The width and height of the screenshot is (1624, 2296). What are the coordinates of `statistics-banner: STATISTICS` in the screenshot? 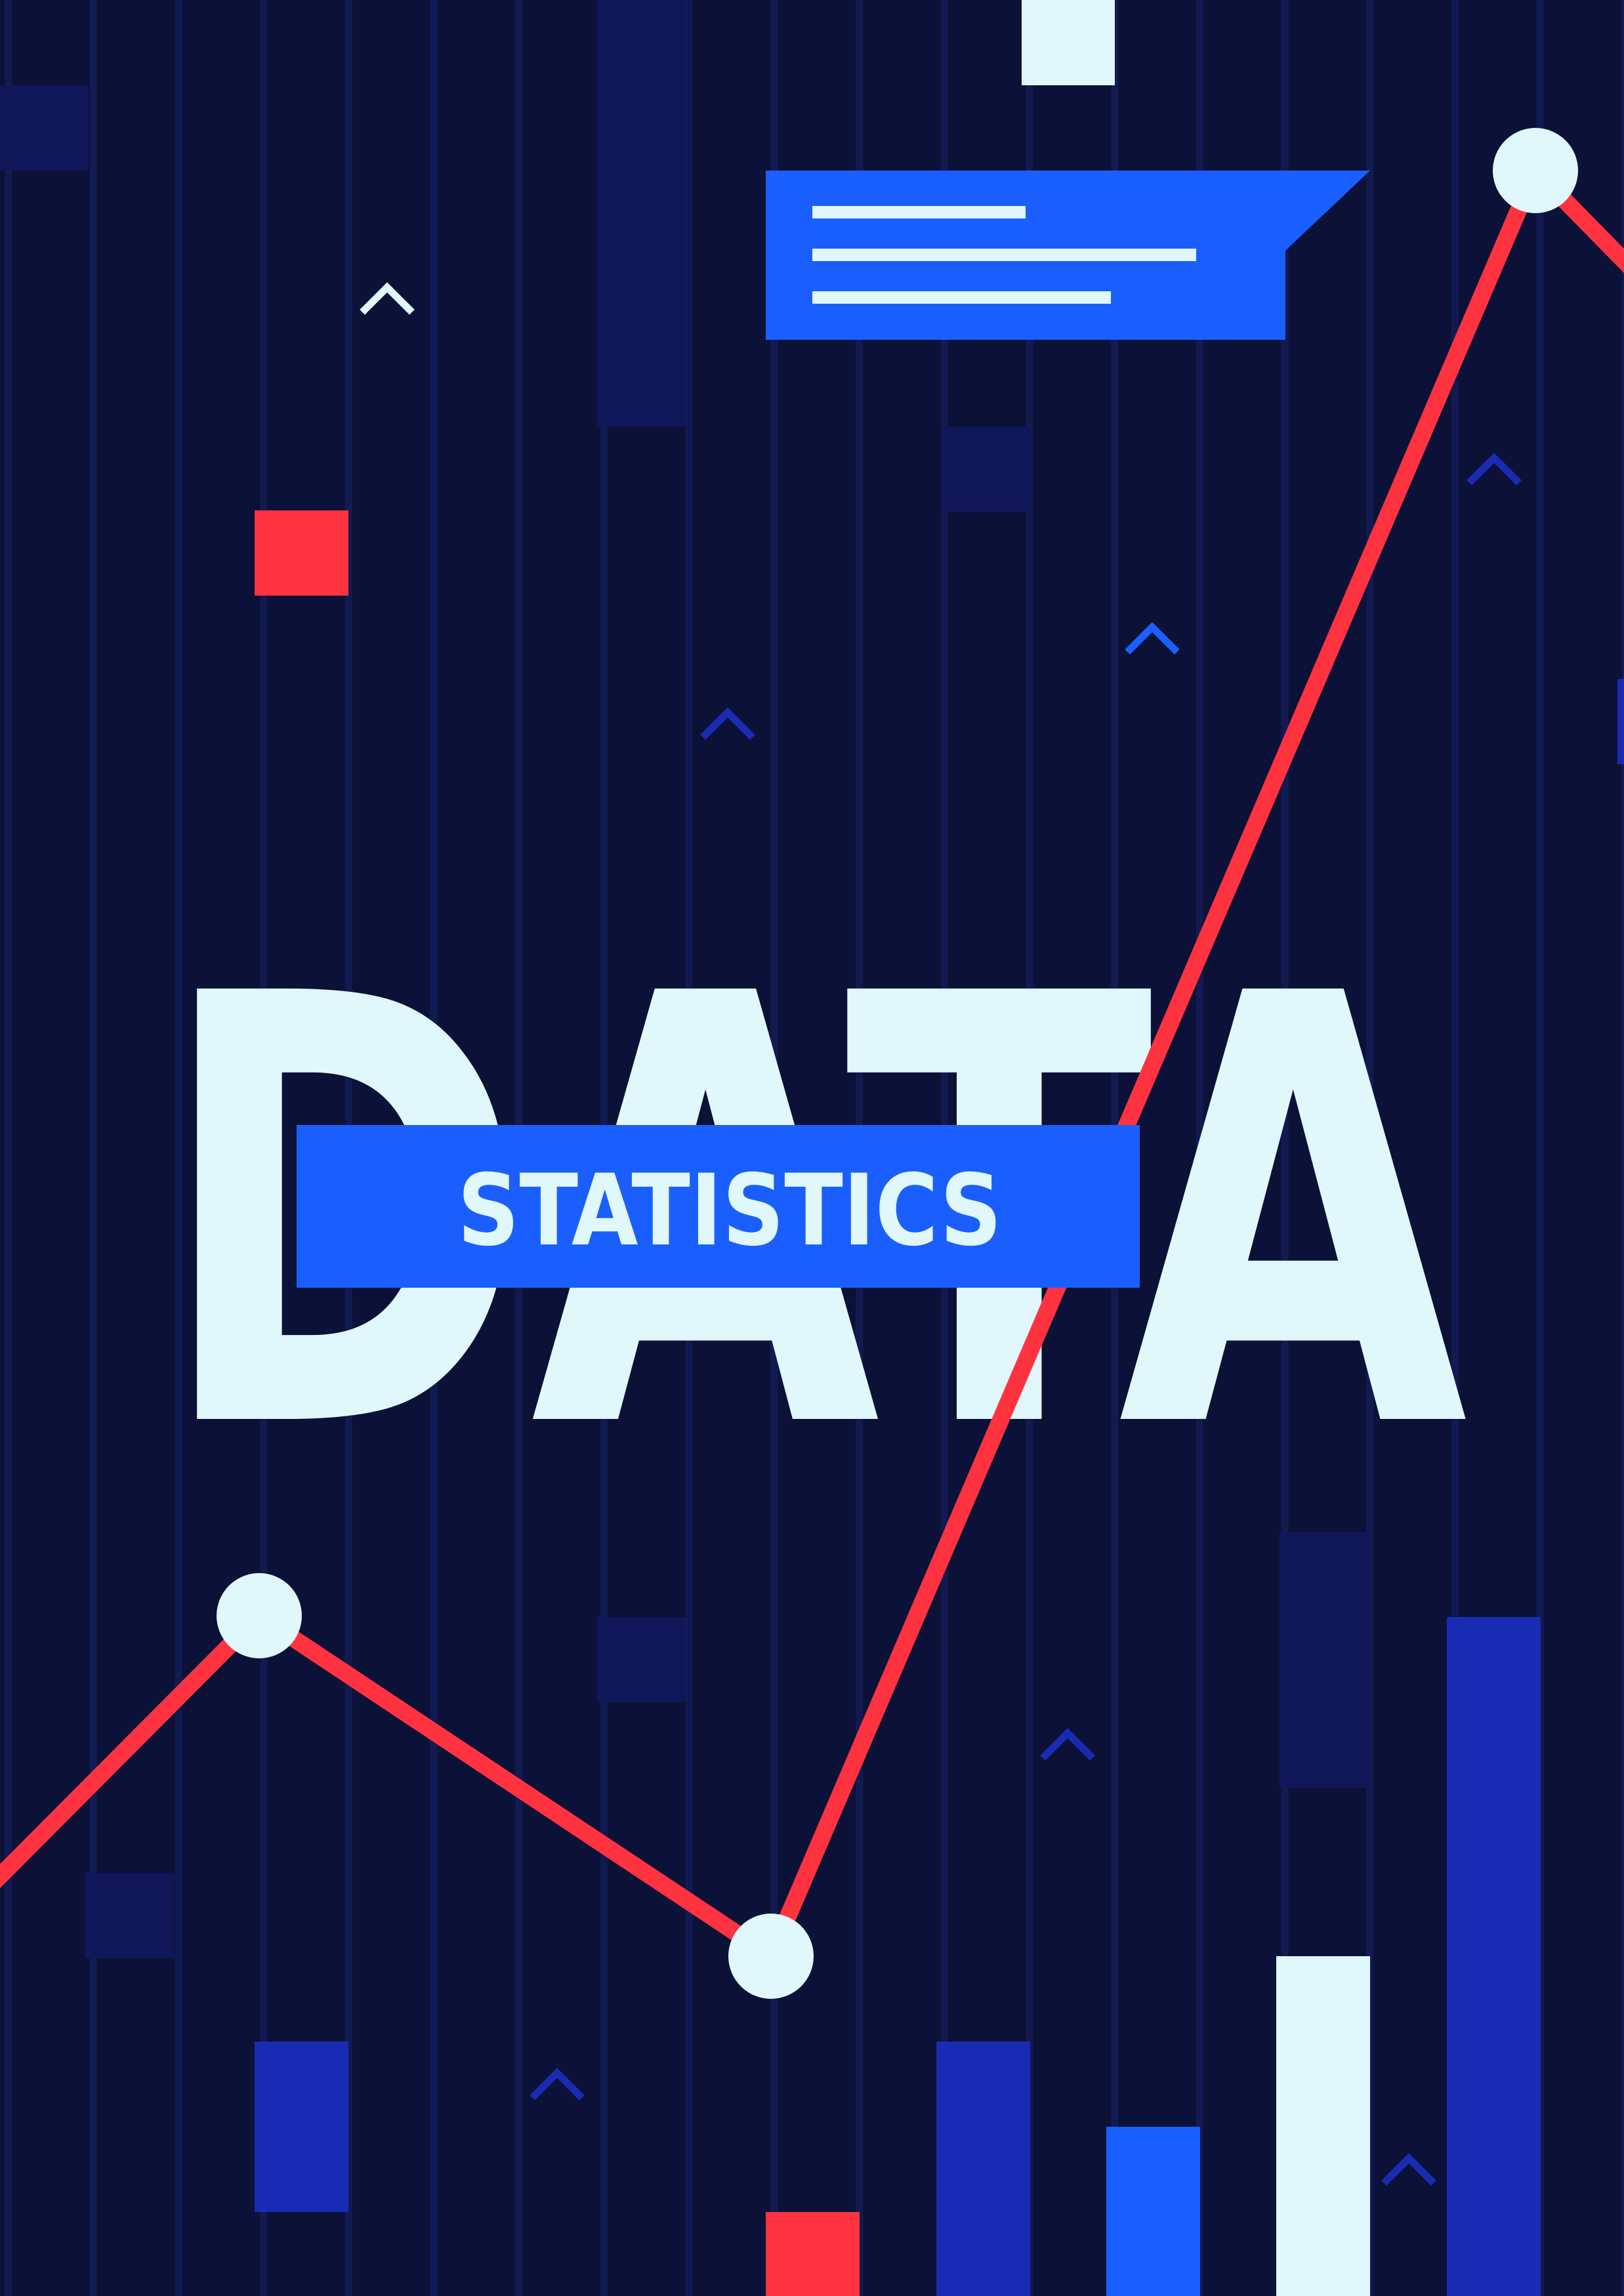 It's located at (718, 1206).